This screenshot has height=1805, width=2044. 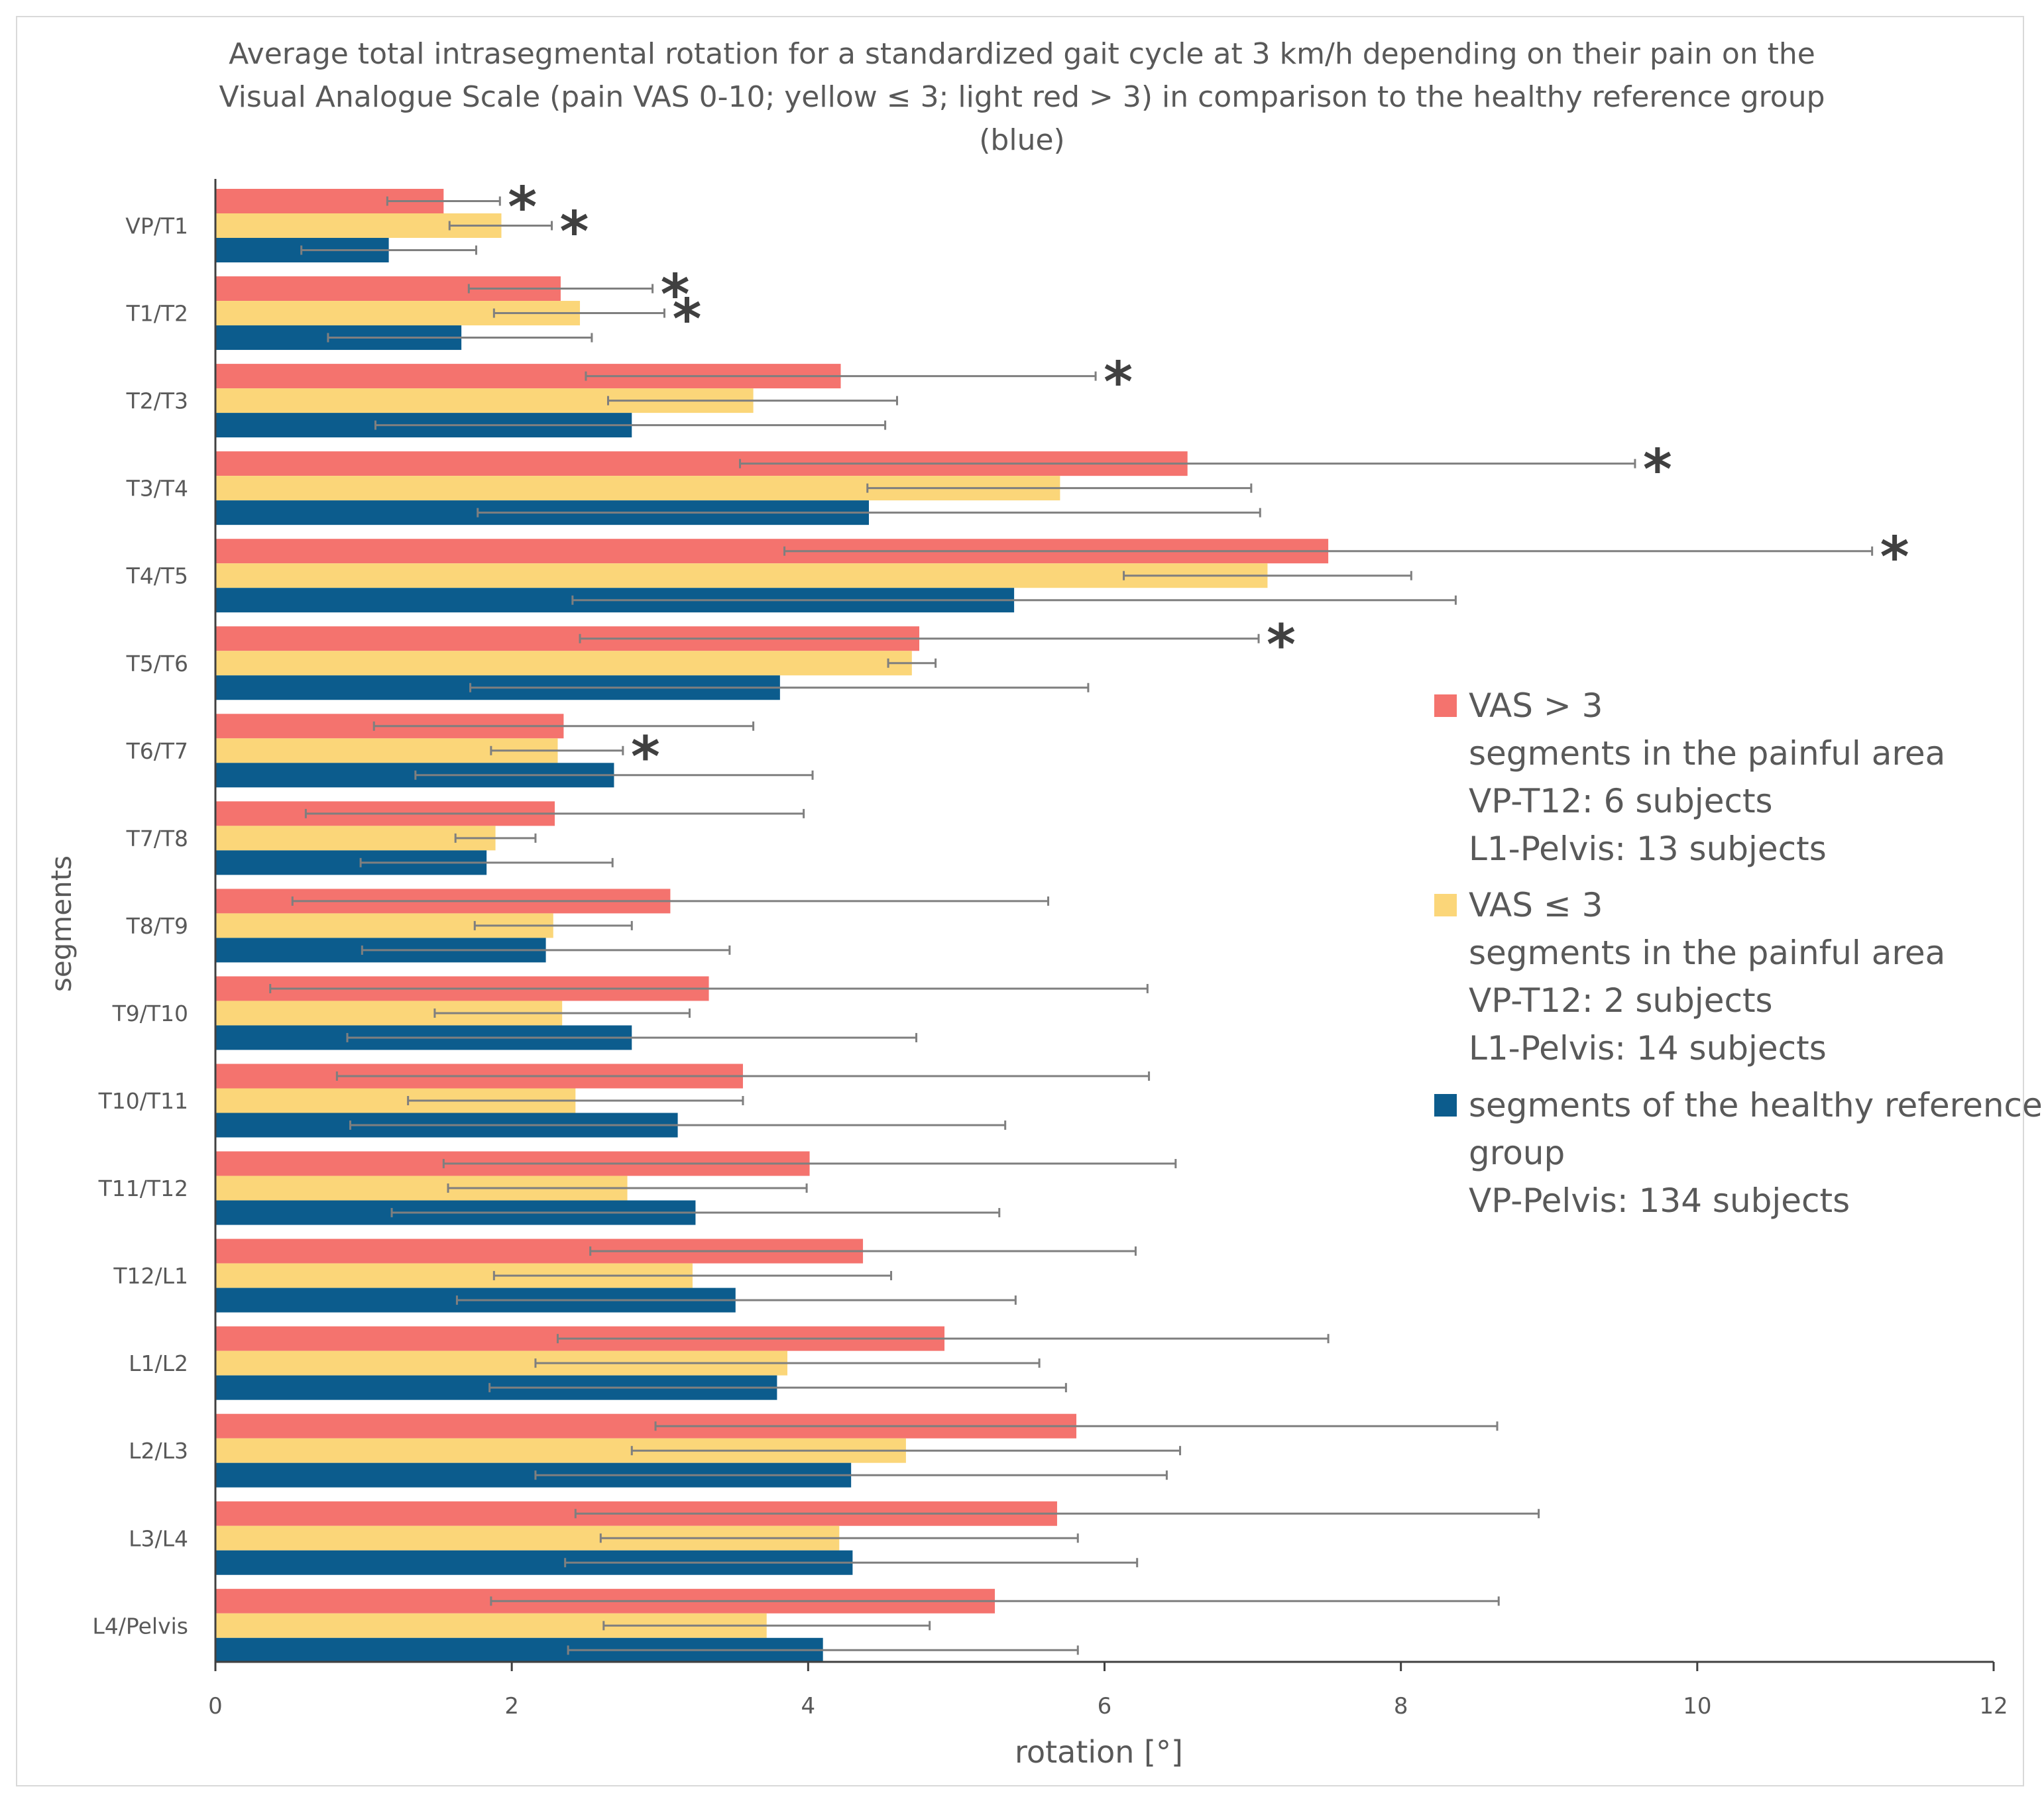 What do you see at coordinates (150, 1276) in the screenshot?
I see `y-tick-label: T12/L1` at bounding box center [150, 1276].